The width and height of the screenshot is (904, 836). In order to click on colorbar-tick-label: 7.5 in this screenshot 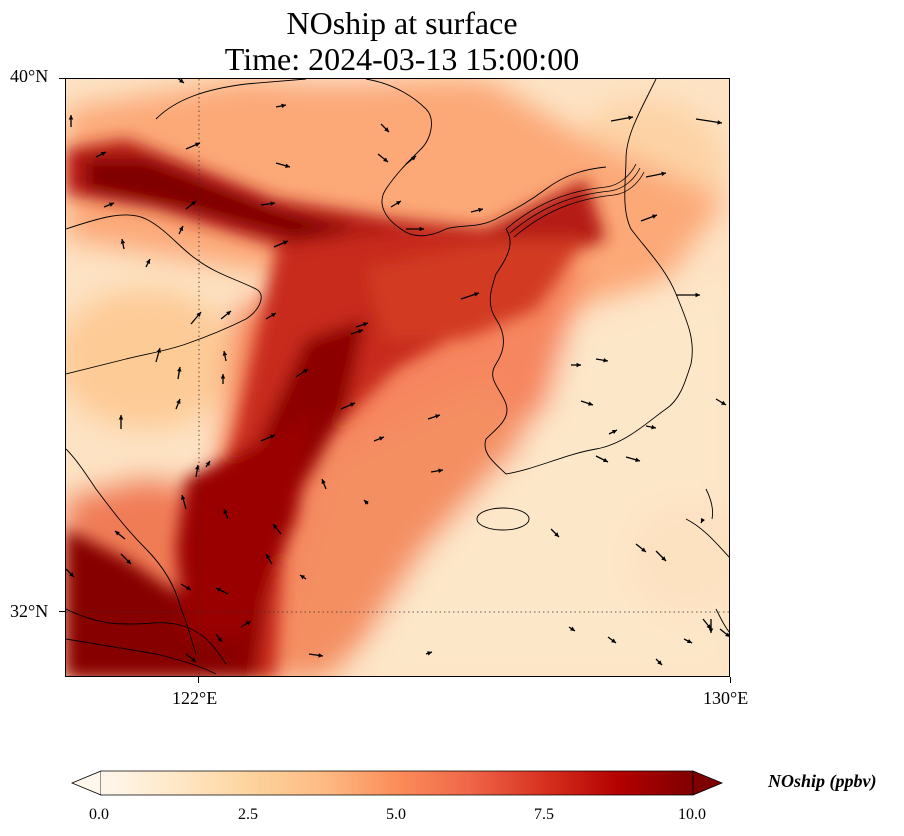, I will do `click(544, 814)`.